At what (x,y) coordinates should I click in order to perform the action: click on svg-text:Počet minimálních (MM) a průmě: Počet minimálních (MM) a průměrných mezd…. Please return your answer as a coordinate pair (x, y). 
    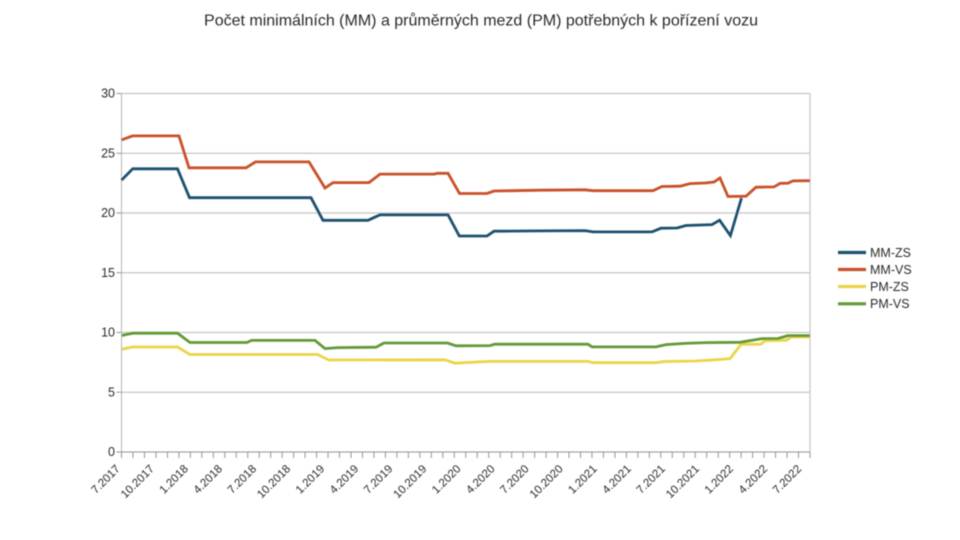
    Looking at the image, I should click on (481, 21).